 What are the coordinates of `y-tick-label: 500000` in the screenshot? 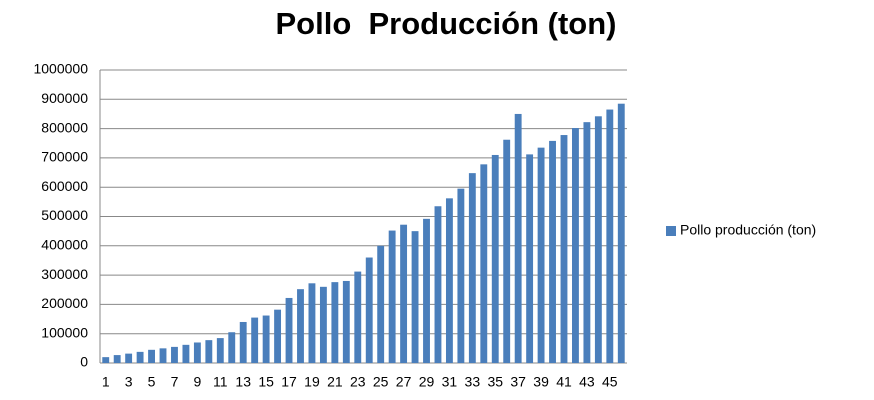 It's located at (64, 215).